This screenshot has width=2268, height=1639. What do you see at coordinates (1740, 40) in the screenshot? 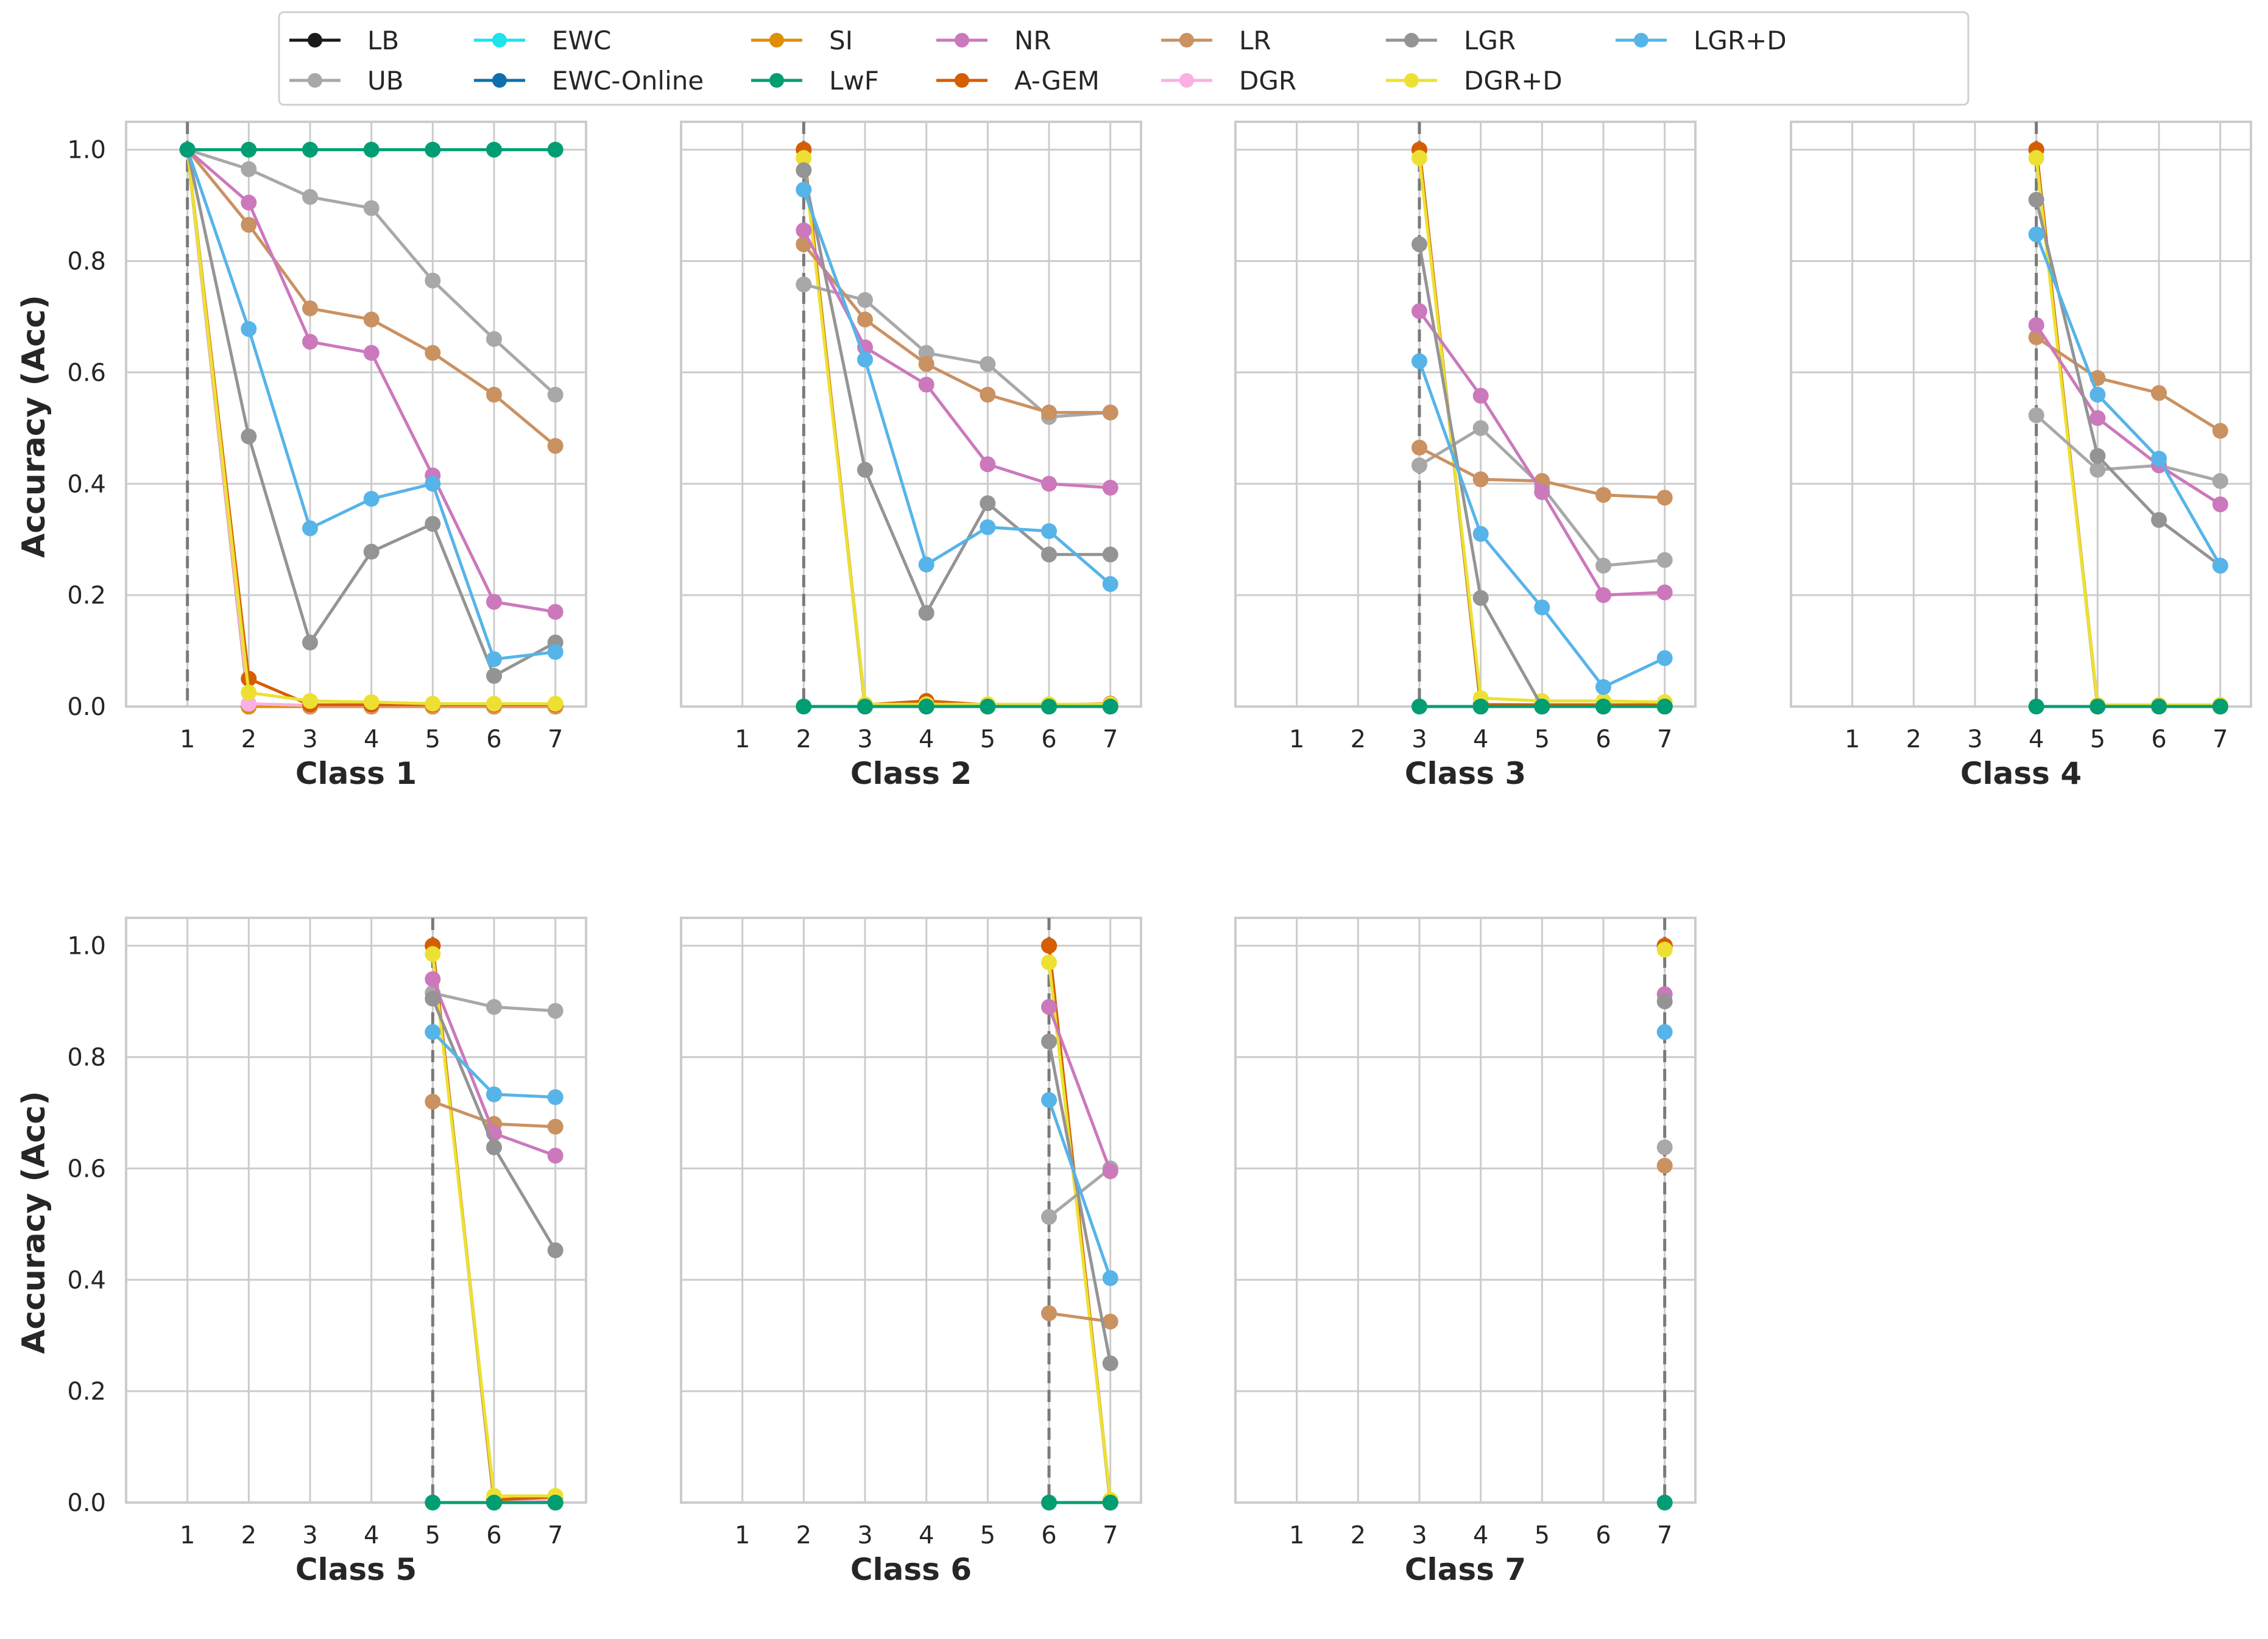
I see `legend-label-lgr-d: LGR+D` at bounding box center [1740, 40].